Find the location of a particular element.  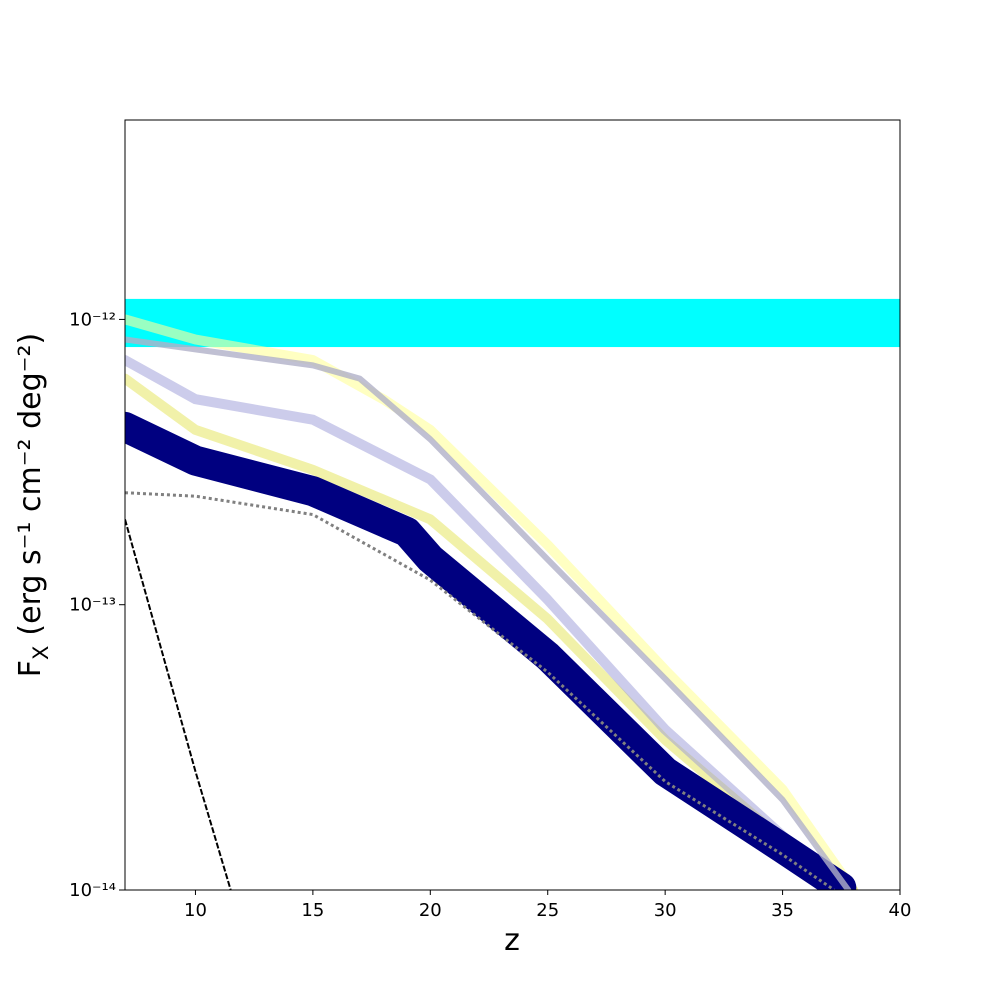

x-tick-label: 40 is located at coordinates (900, 910).